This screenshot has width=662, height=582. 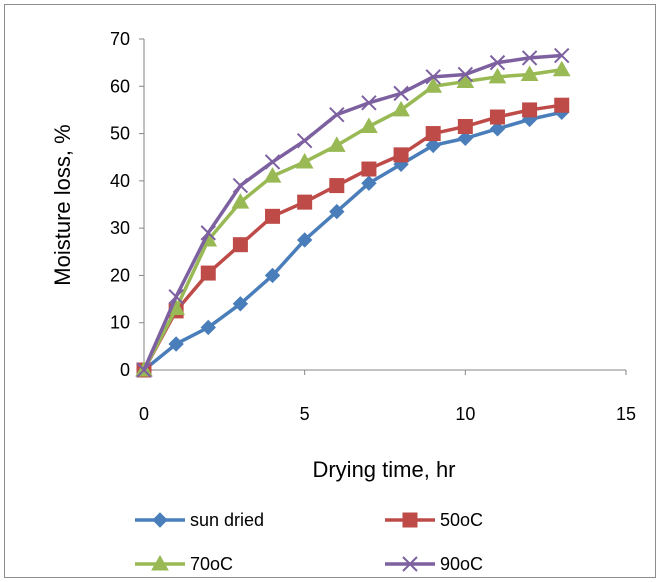 I want to click on legend-label: 70oC, so click(x=211, y=564).